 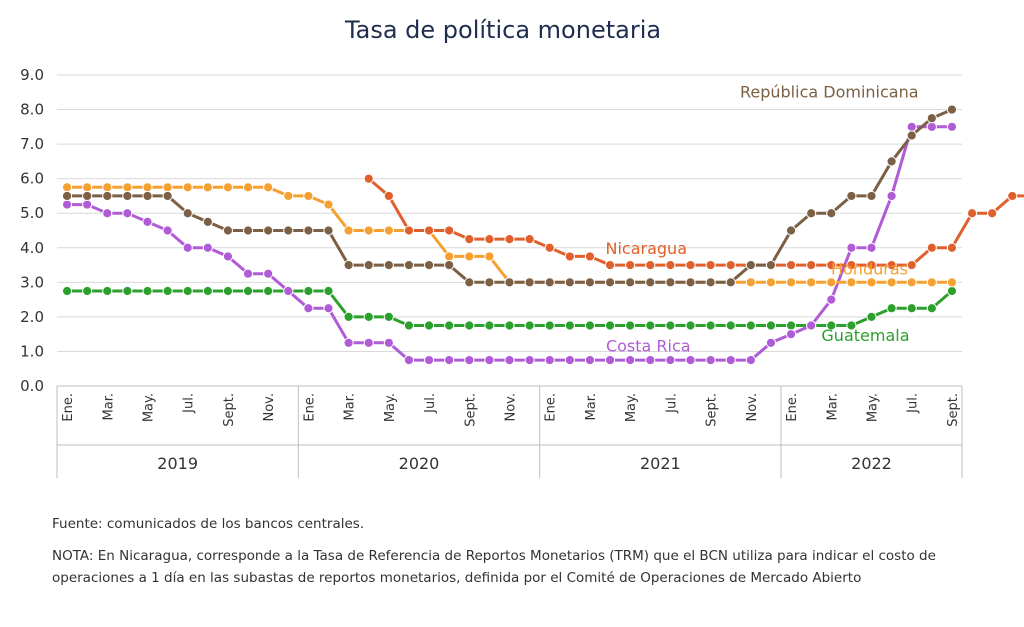 I want to click on x-tick-label: Nov., so click(x=269, y=407).